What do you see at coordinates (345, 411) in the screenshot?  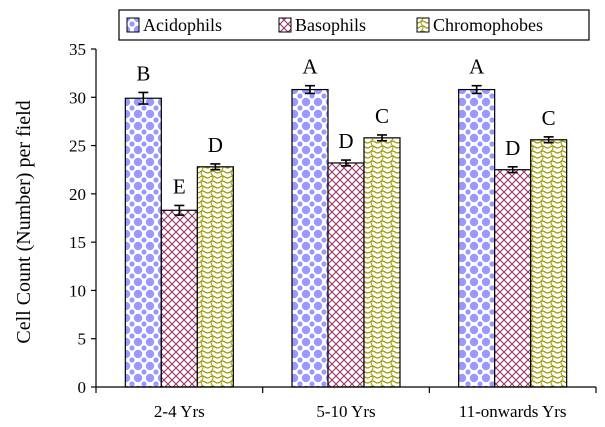 I see `x-tick-label: 5-10 Yrs` at bounding box center [345, 411].